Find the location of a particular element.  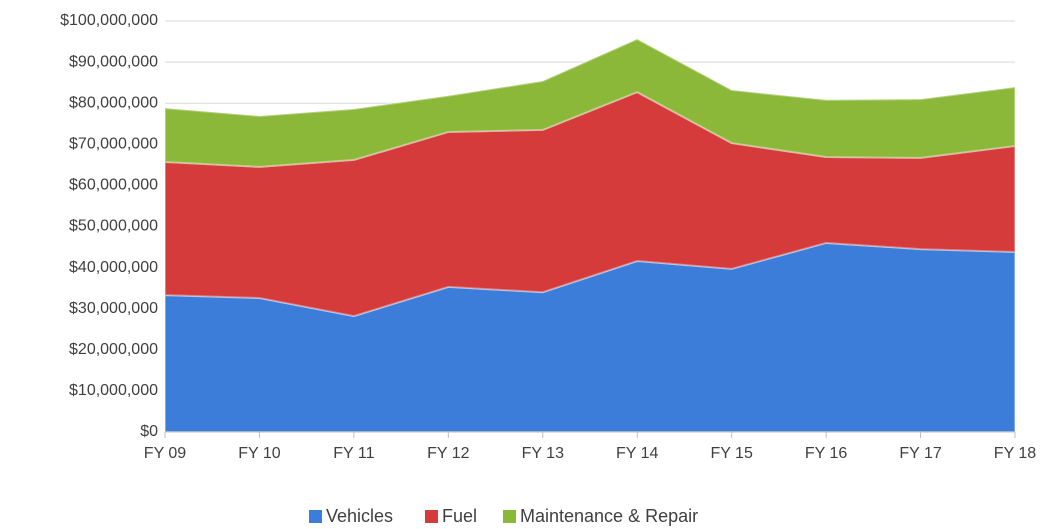

y-tick-label: $20,000,000 is located at coordinates (113, 349).